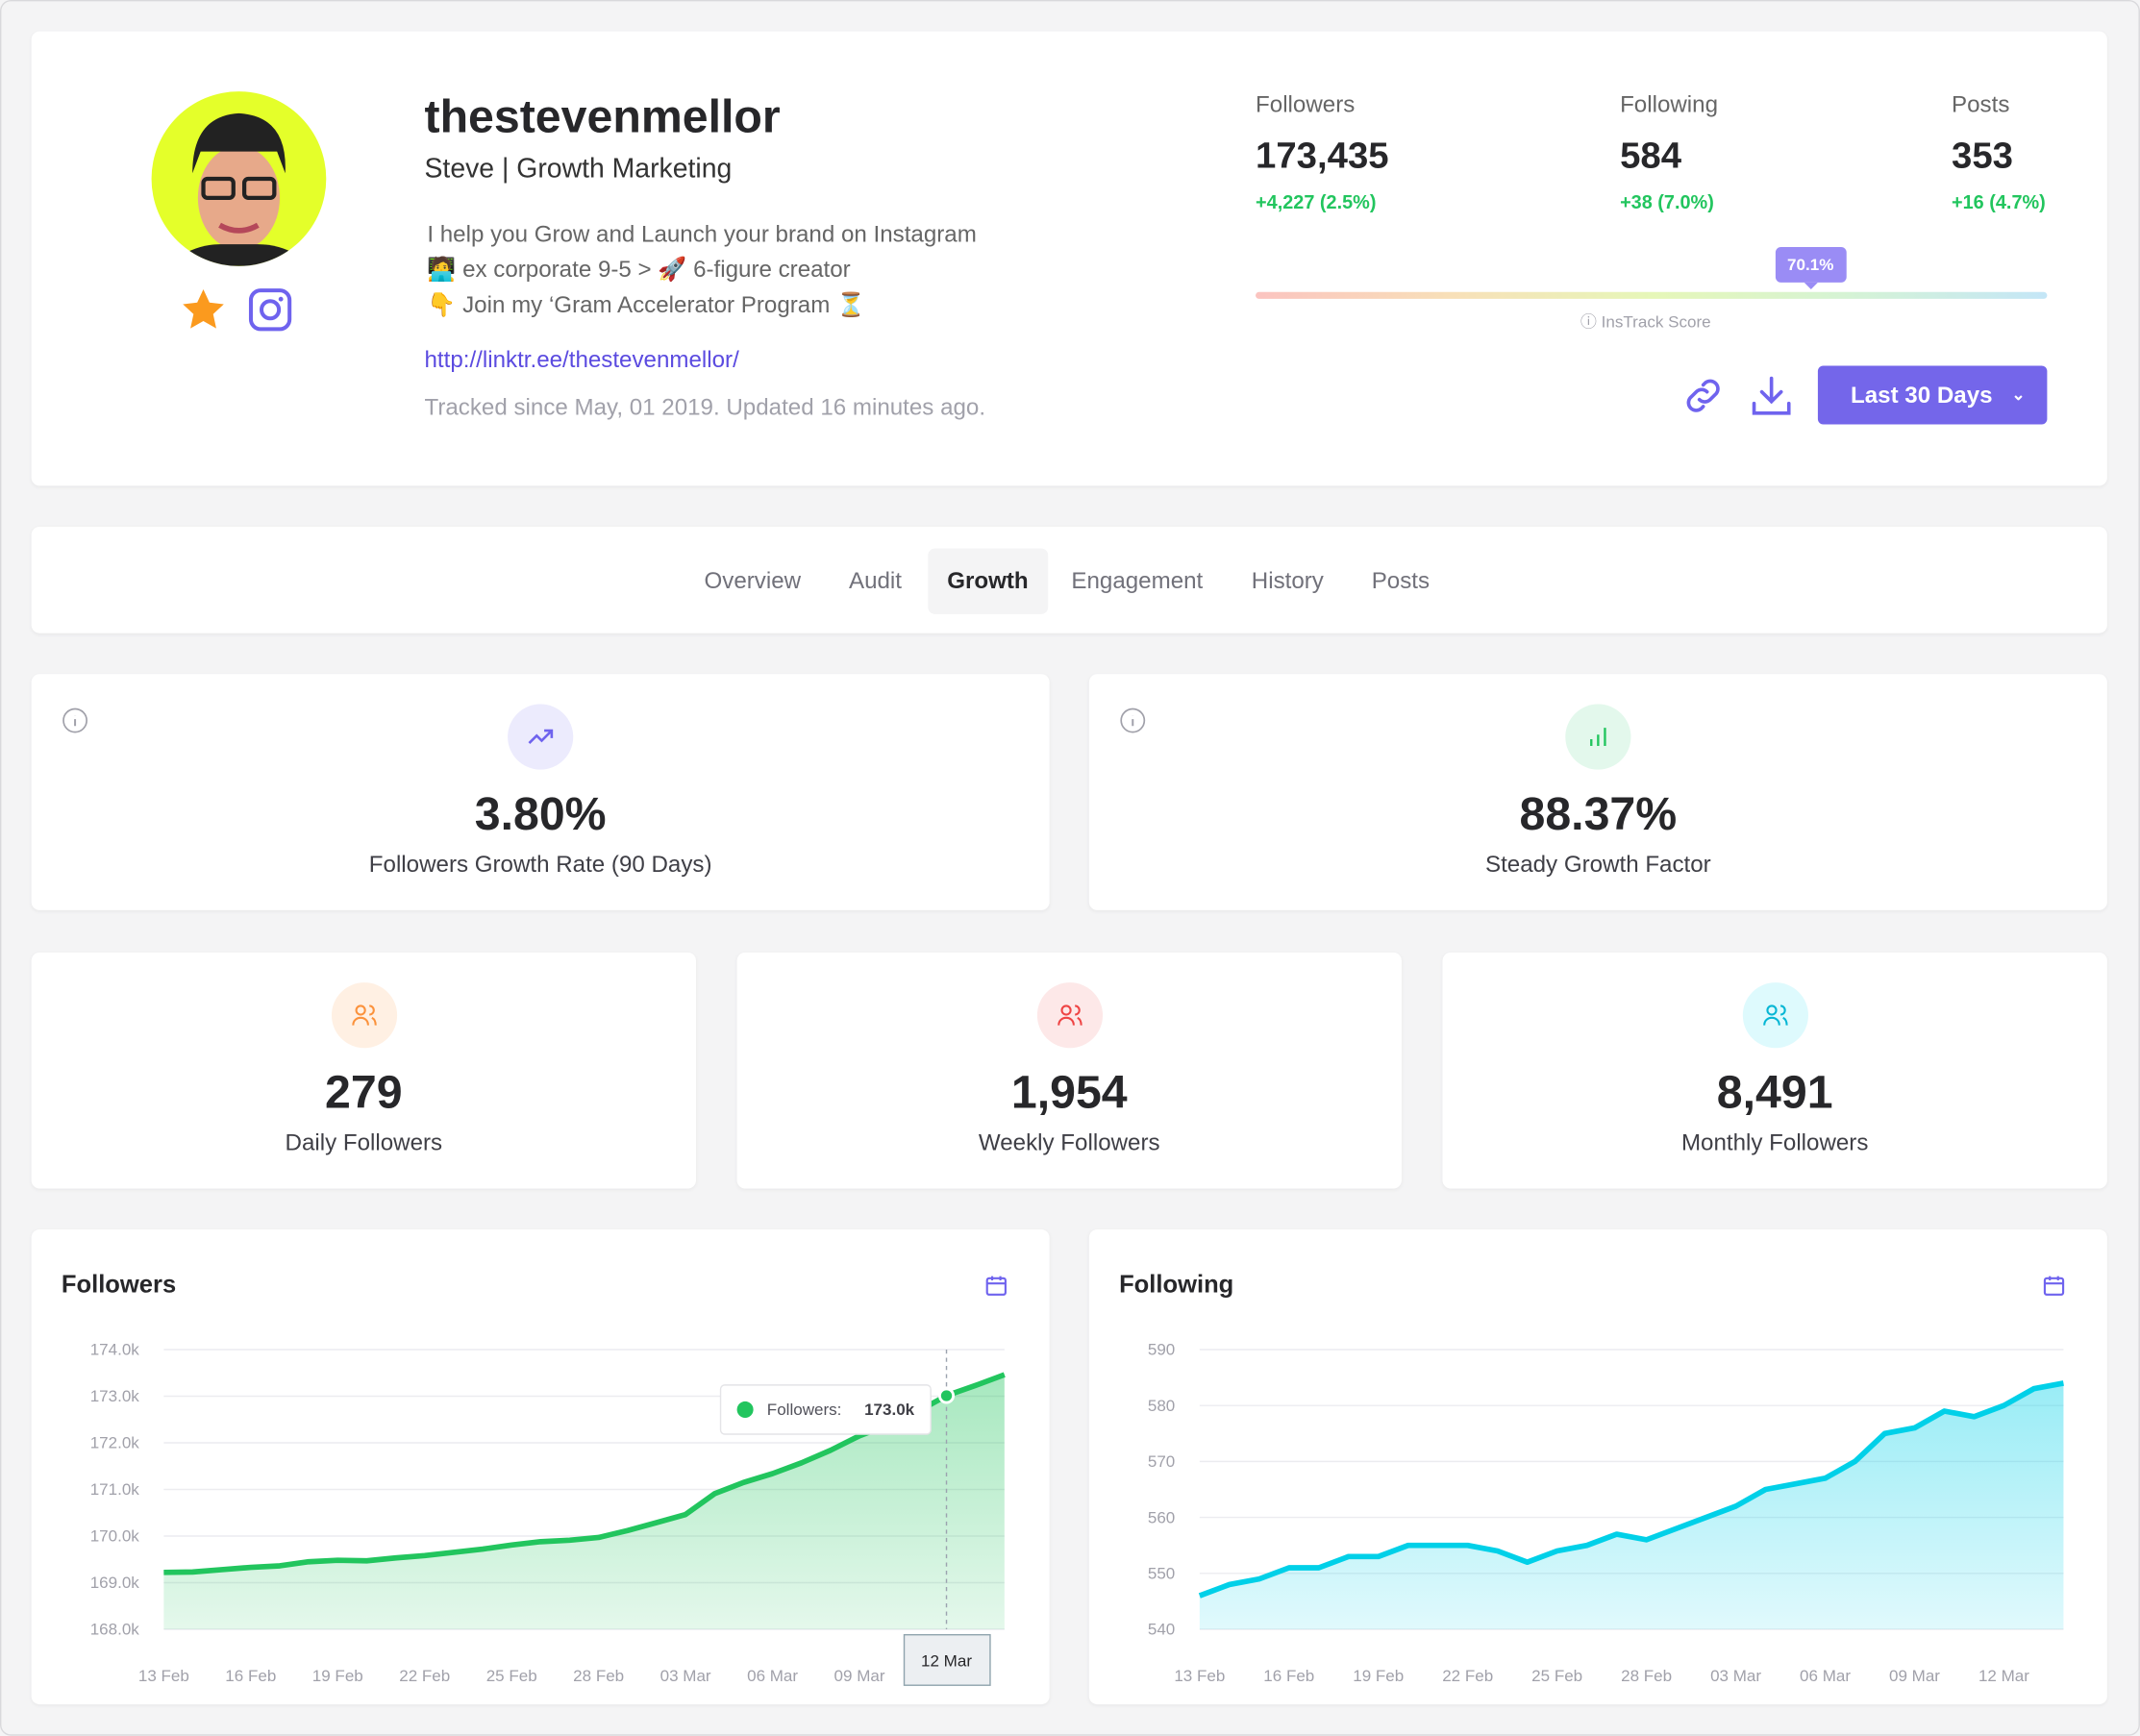  I want to click on download-icon, so click(1772, 396).